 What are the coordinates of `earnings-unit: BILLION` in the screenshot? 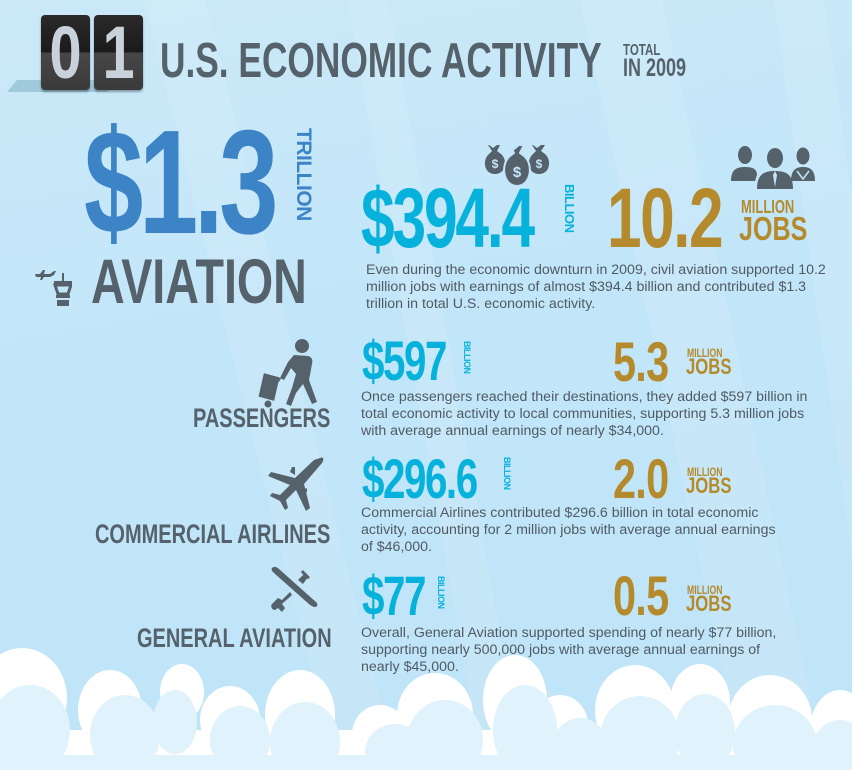 It's located at (569, 208).